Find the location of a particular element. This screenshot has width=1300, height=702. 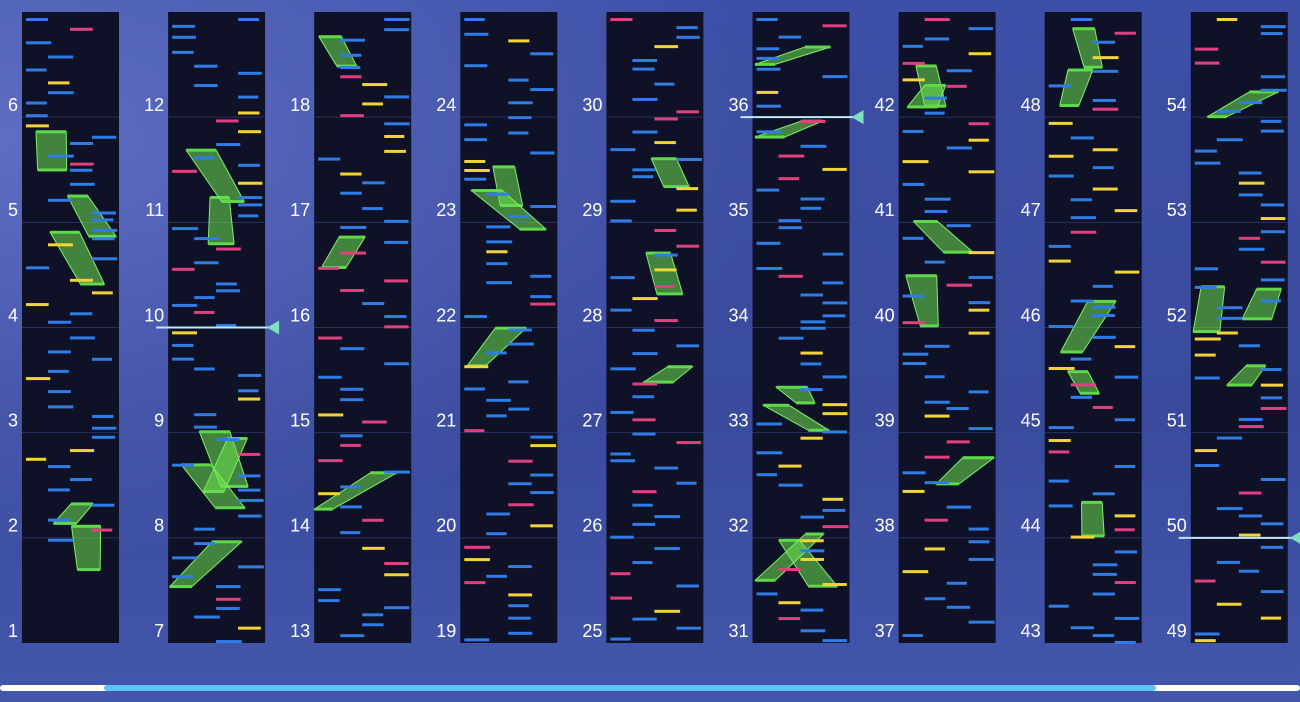

measure-number: 33 is located at coordinates (738, 420).